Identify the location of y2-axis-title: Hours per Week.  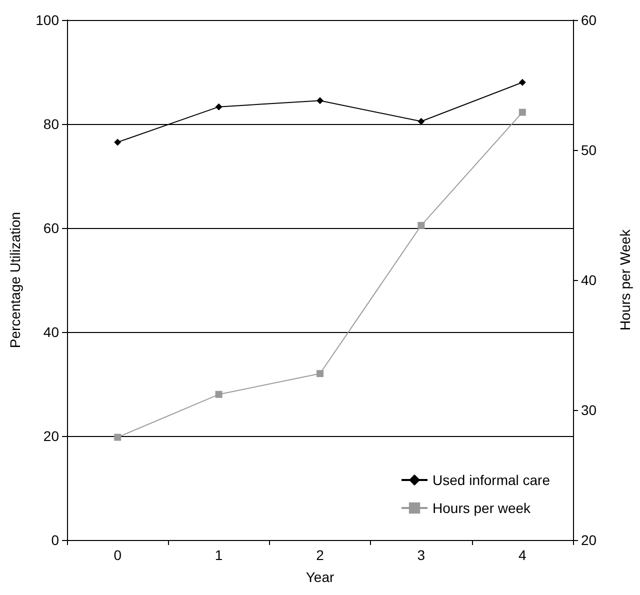
(625, 279).